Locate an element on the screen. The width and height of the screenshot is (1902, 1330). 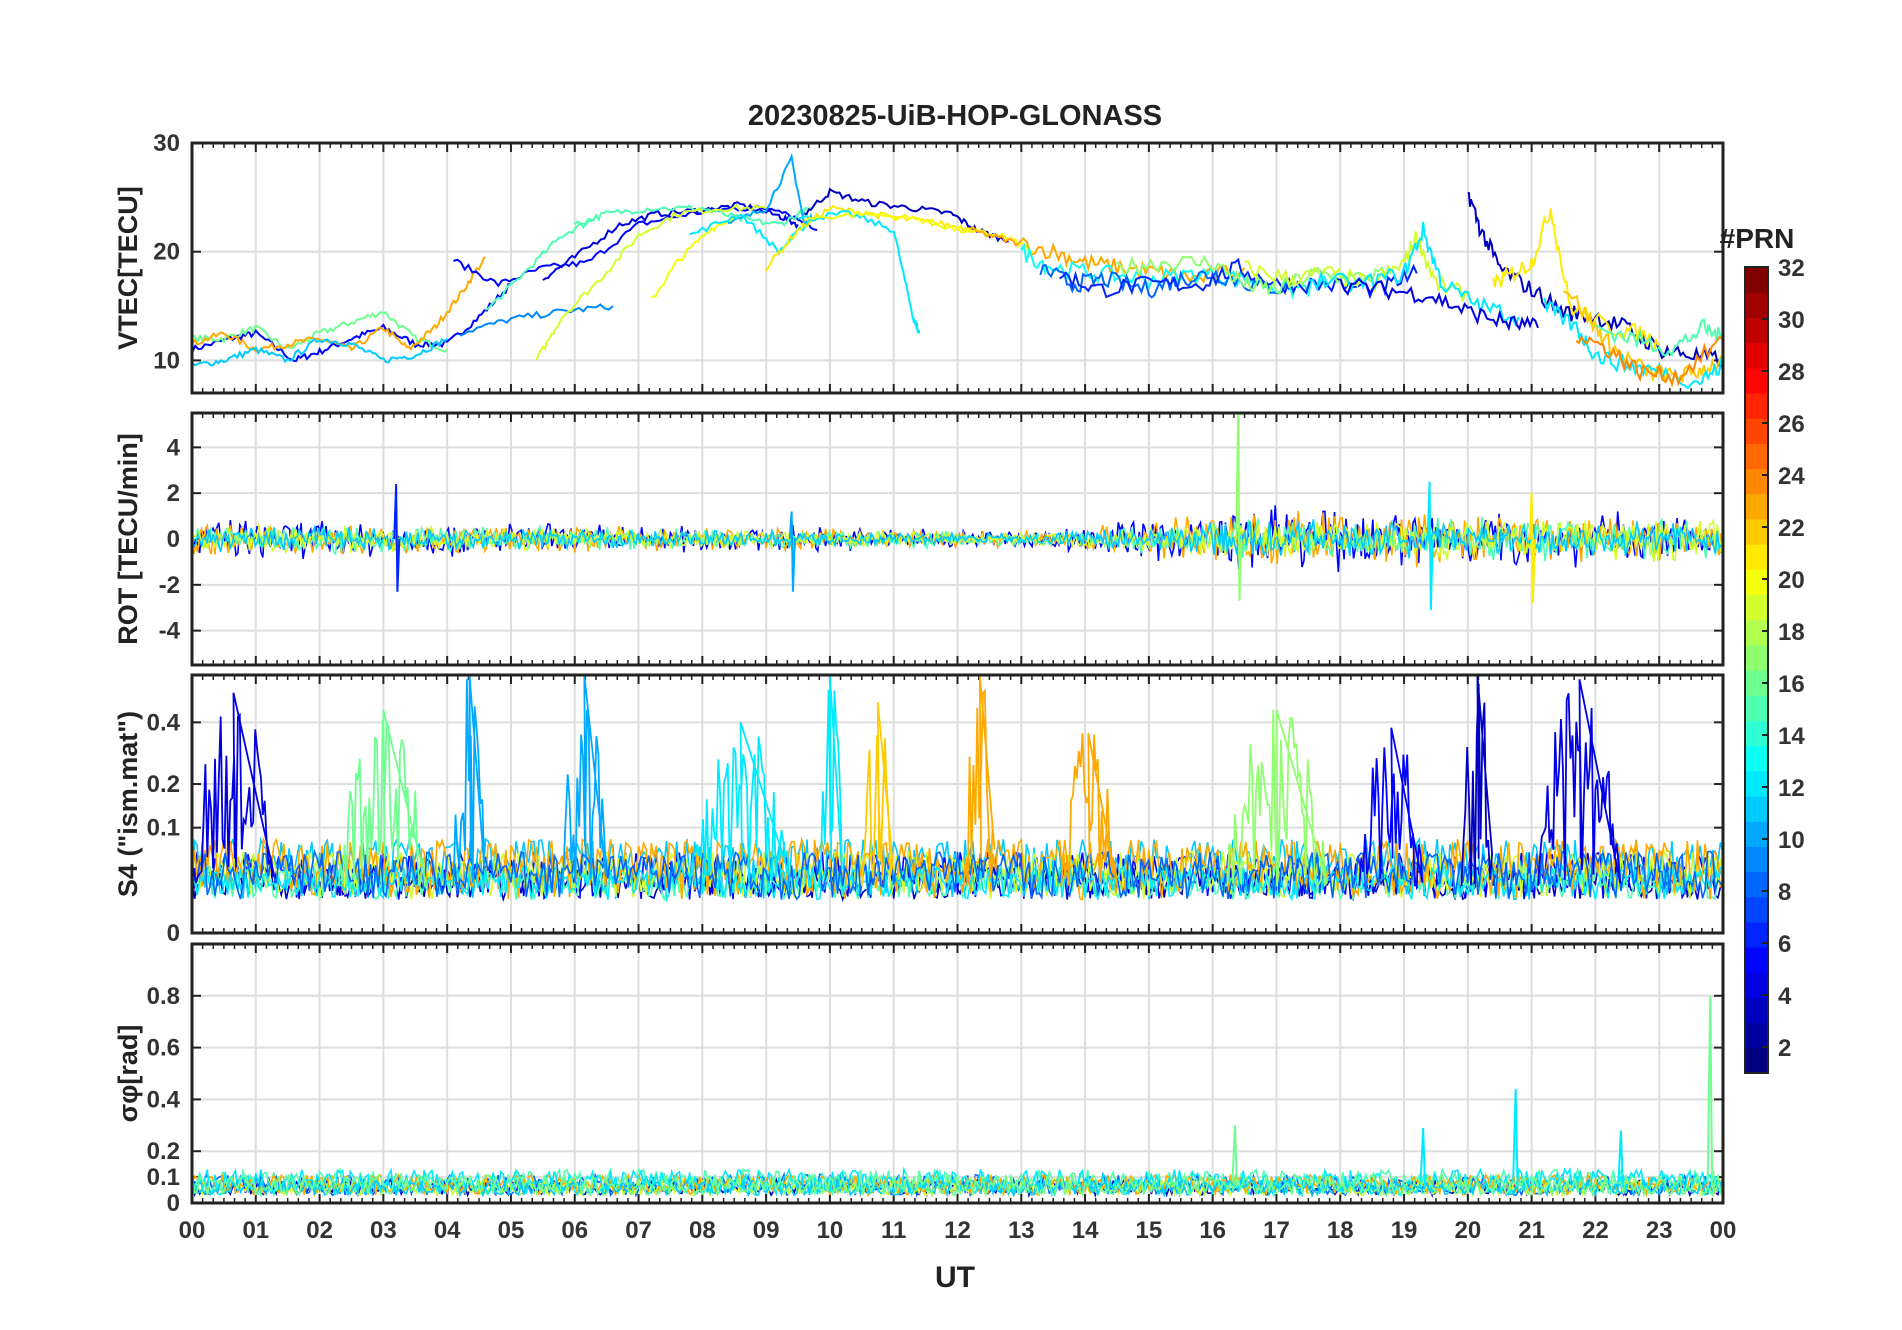
colorbar-tick-label: 10 is located at coordinates (1791, 840).